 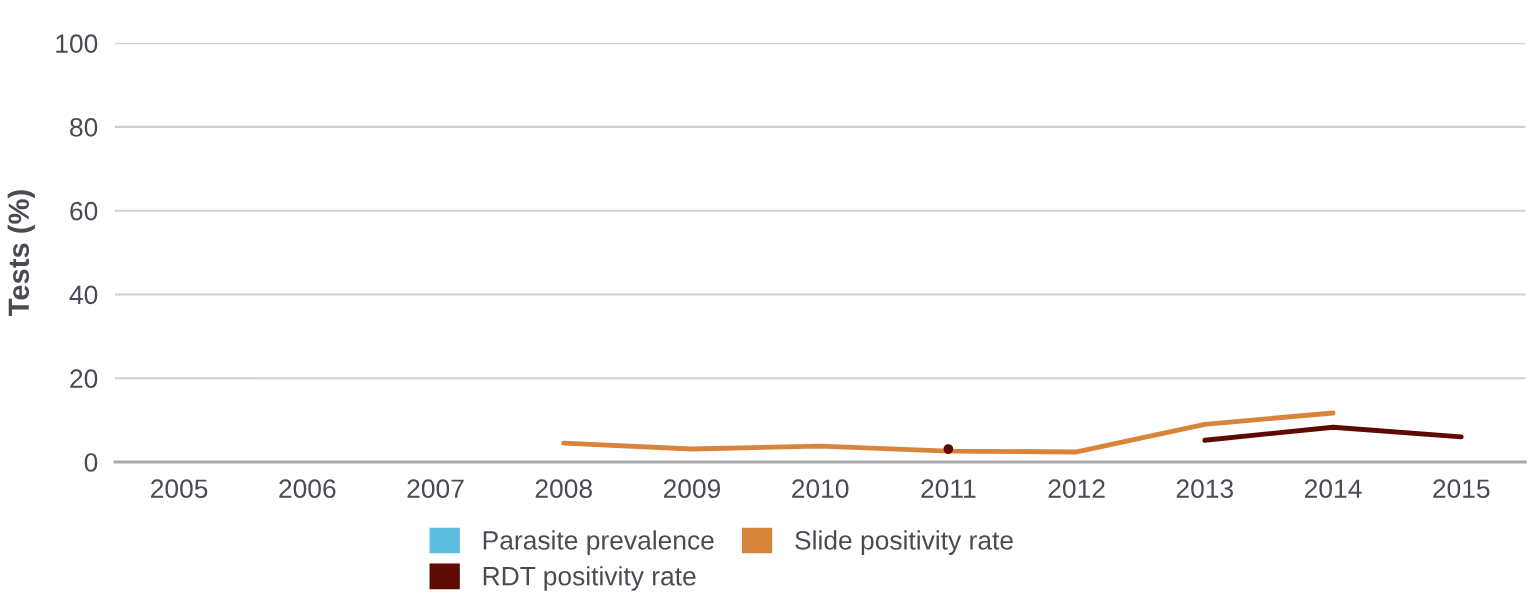 What do you see at coordinates (692, 489) in the screenshot?
I see `x-tick-label: 2009` at bounding box center [692, 489].